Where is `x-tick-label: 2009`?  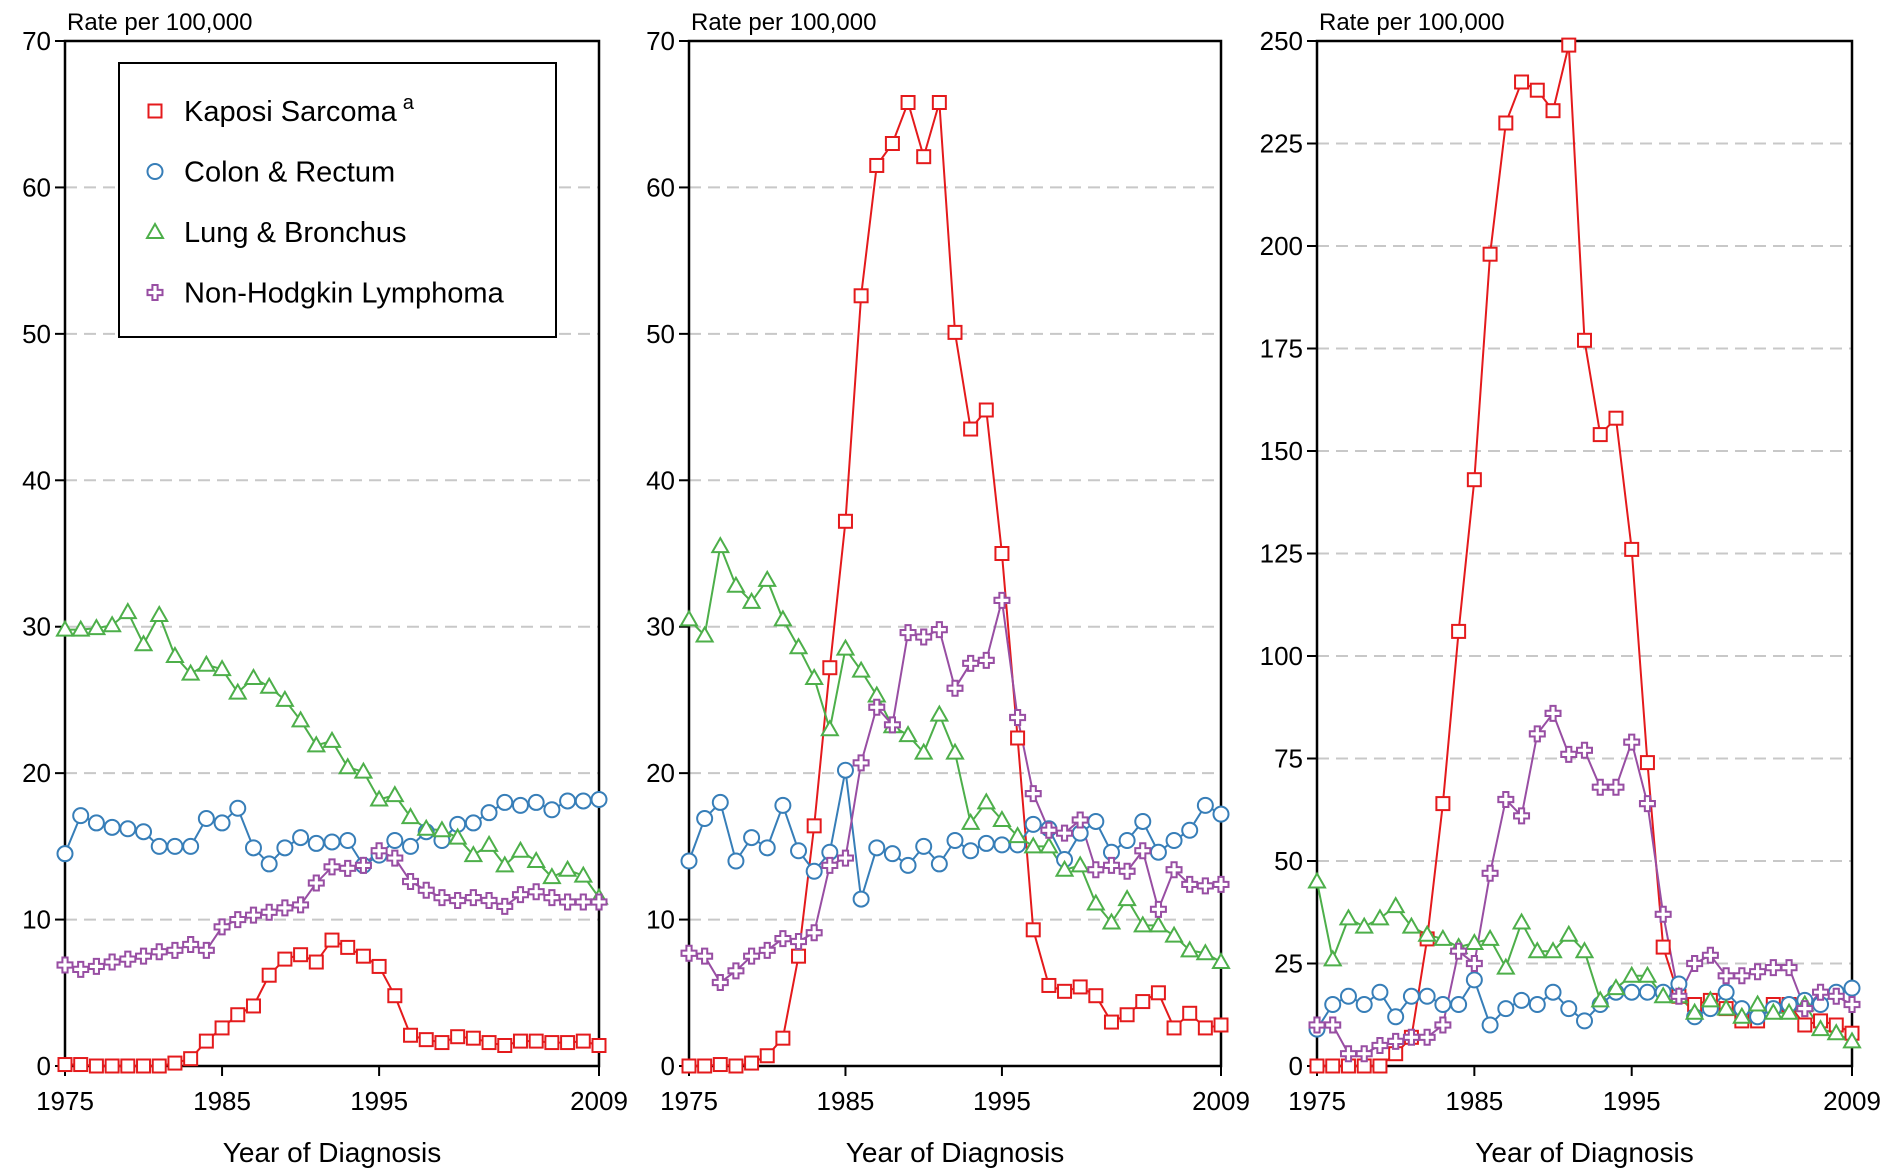
x-tick-label: 2009 is located at coordinates (599, 1101).